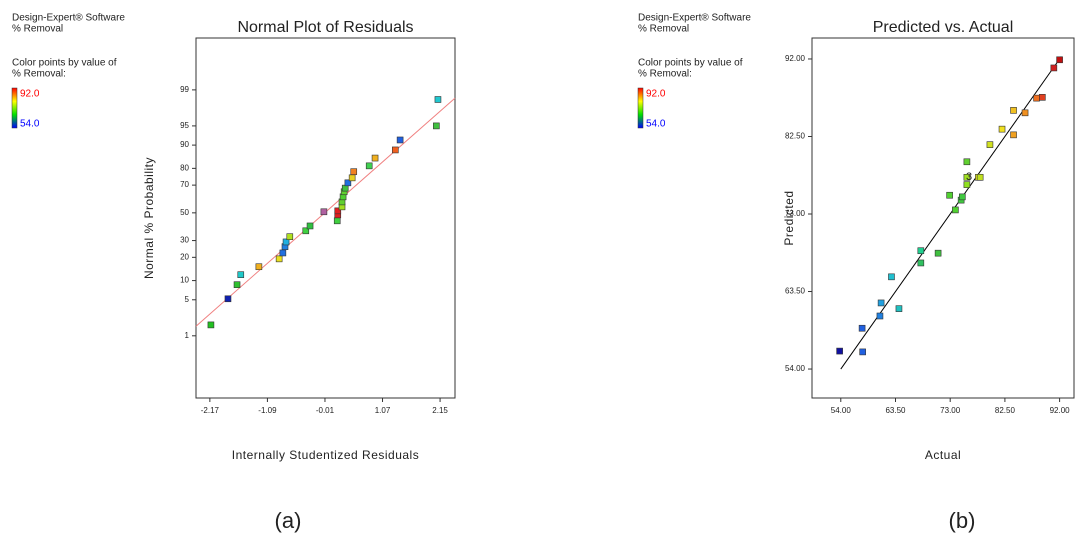 The image size is (1076, 539). What do you see at coordinates (184, 144) in the screenshot?
I see `y-tick-label: 90` at bounding box center [184, 144].